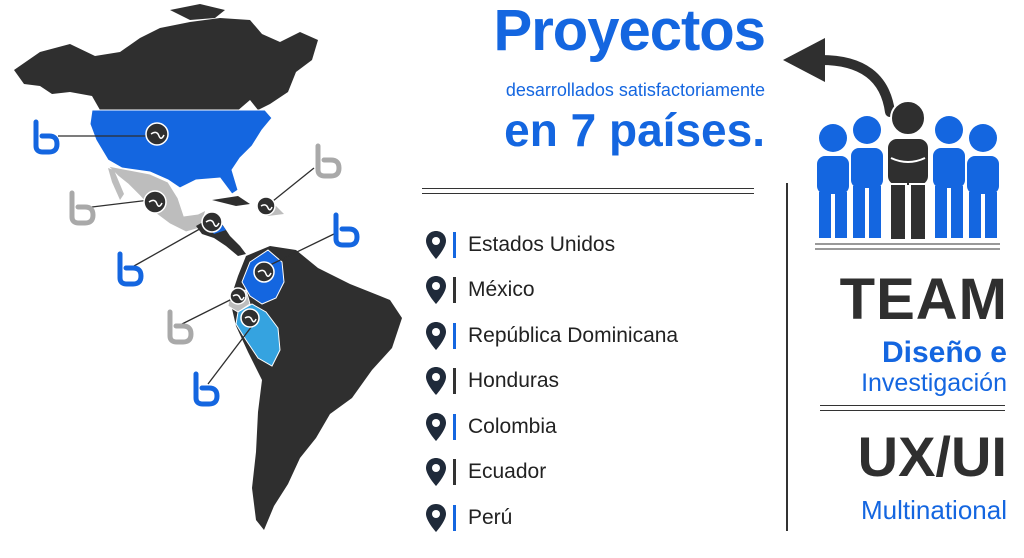 Image resolution: width=1024 pixels, height=558 pixels. Describe the element at coordinates (944, 352) in the screenshot. I see `team-subheading: Diseño e` at that location.